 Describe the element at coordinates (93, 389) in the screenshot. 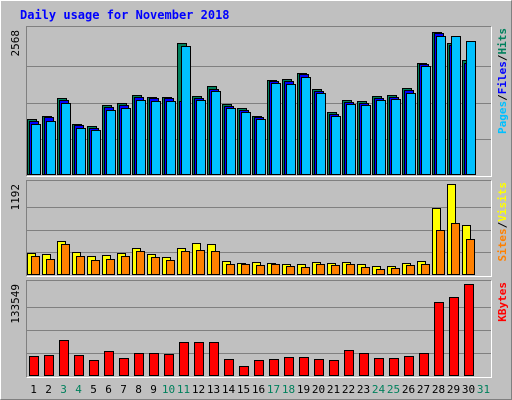

I see `x-tick-label: 5` at that location.